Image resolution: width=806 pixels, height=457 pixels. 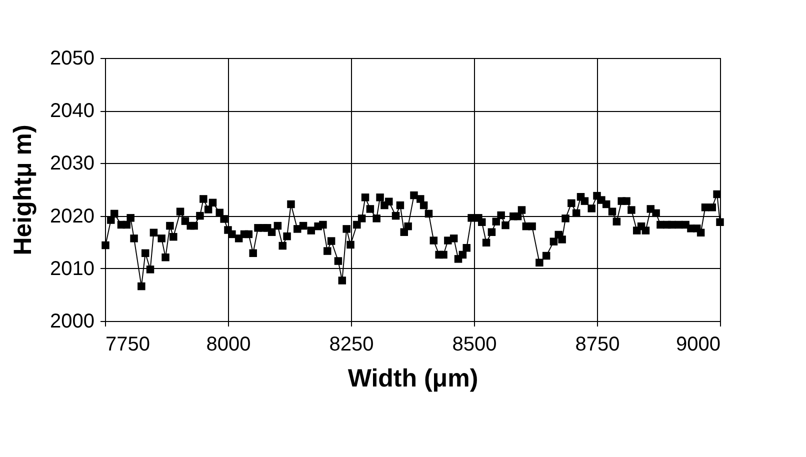 What do you see at coordinates (72, 216) in the screenshot?
I see `y-tick-label: 2020` at bounding box center [72, 216].